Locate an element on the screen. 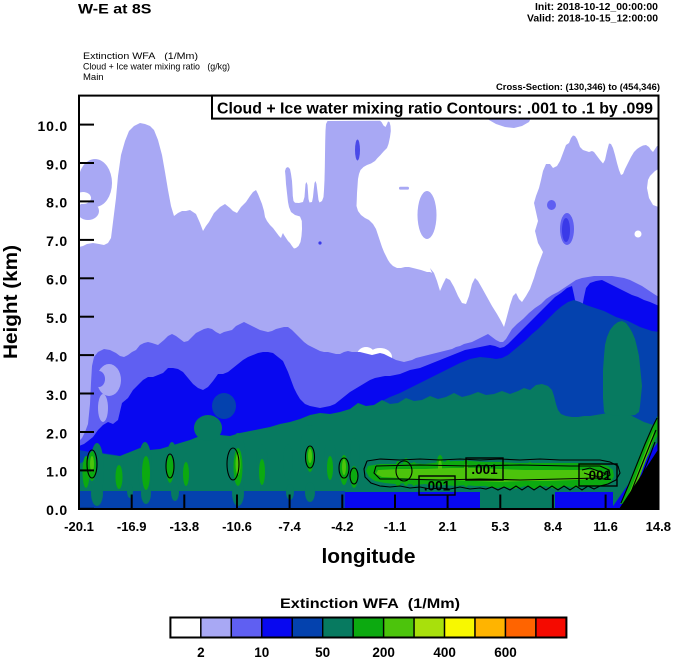 This screenshot has width=674, height=667. svg-text: 2.1 is located at coordinates (448, 526).